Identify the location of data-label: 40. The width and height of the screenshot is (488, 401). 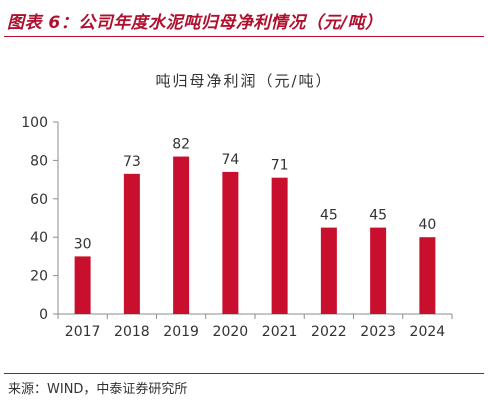
(427, 225).